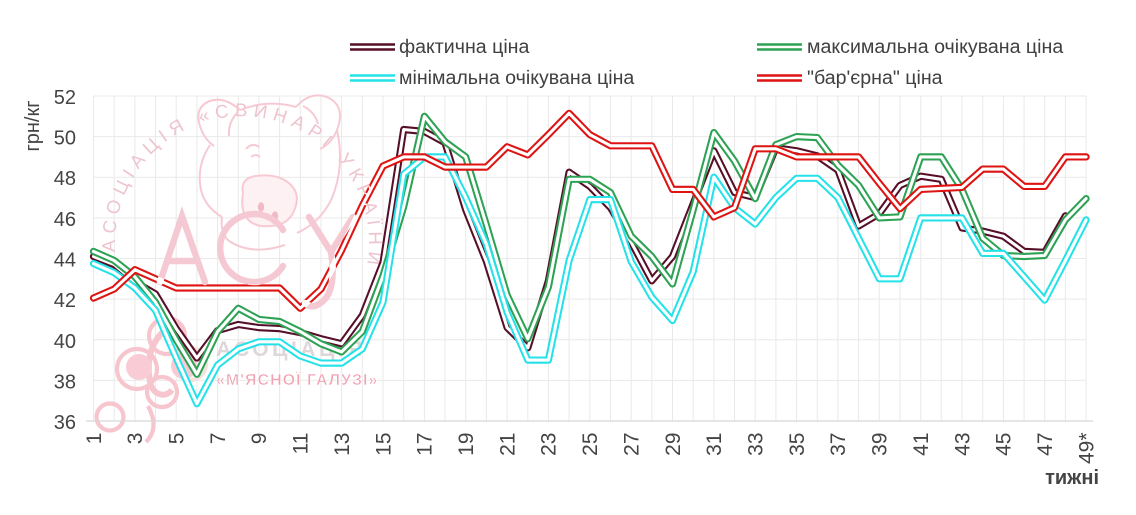 The width and height of the screenshot is (1136, 515). Describe the element at coordinates (673, 444) in the screenshot. I see `svg-text: 29` at that location.